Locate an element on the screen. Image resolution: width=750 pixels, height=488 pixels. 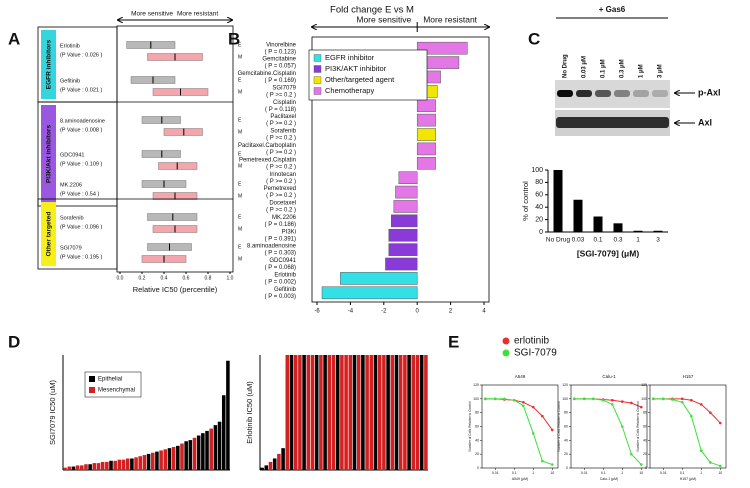
category-label: Irinotecan is located at coordinates (283, 175).